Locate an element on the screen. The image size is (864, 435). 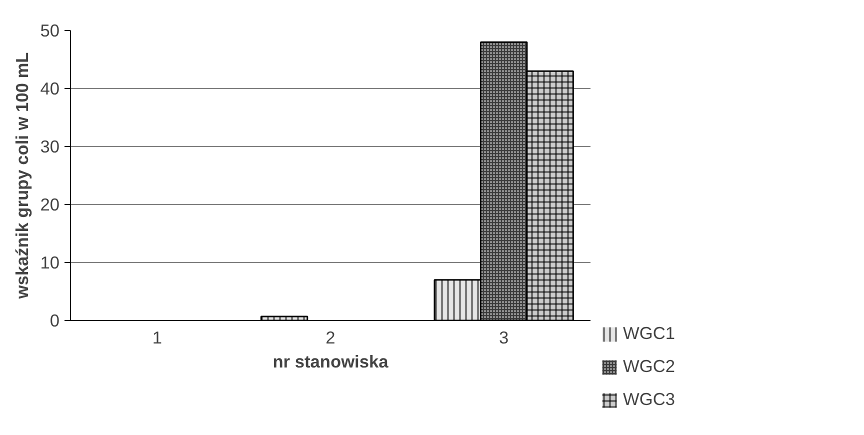
y-axis-title: wskaźnik grupy coli w 100 mL is located at coordinates (22, 176).